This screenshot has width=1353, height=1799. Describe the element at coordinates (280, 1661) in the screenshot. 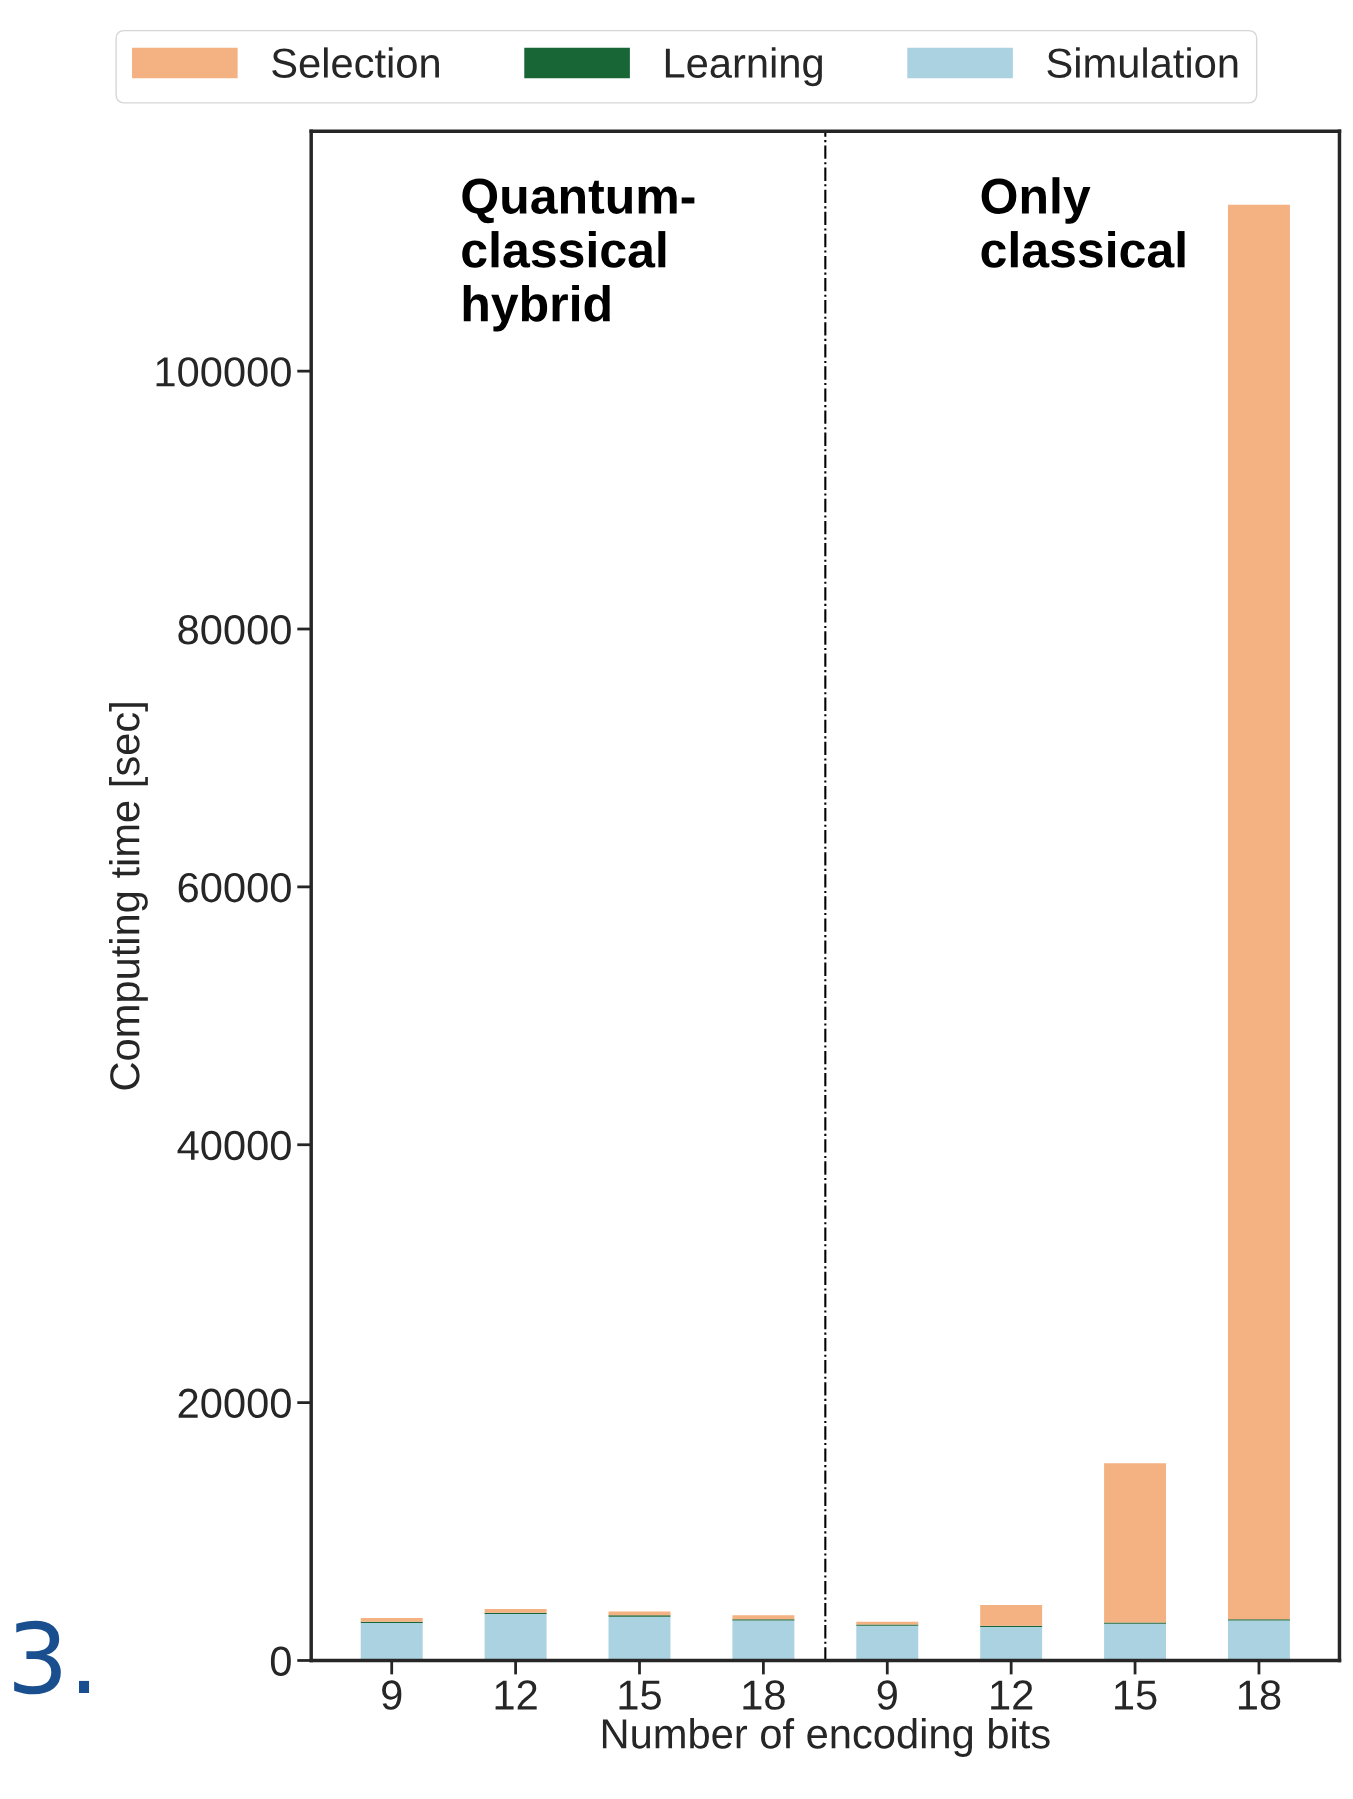

I see `y-tick-label: 0` at that location.